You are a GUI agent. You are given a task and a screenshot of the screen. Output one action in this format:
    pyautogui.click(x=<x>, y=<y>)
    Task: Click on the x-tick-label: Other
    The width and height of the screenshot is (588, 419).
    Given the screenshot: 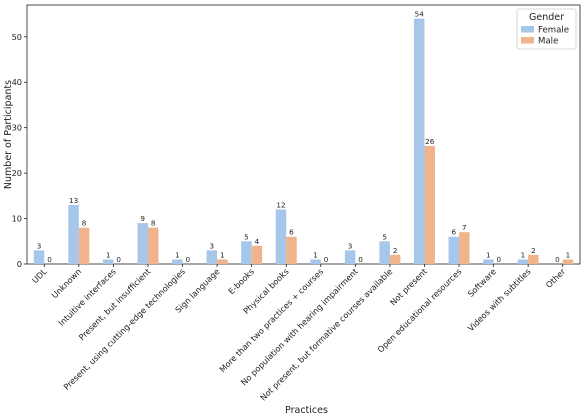 What is the action you would take?
    pyautogui.click(x=556, y=278)
    